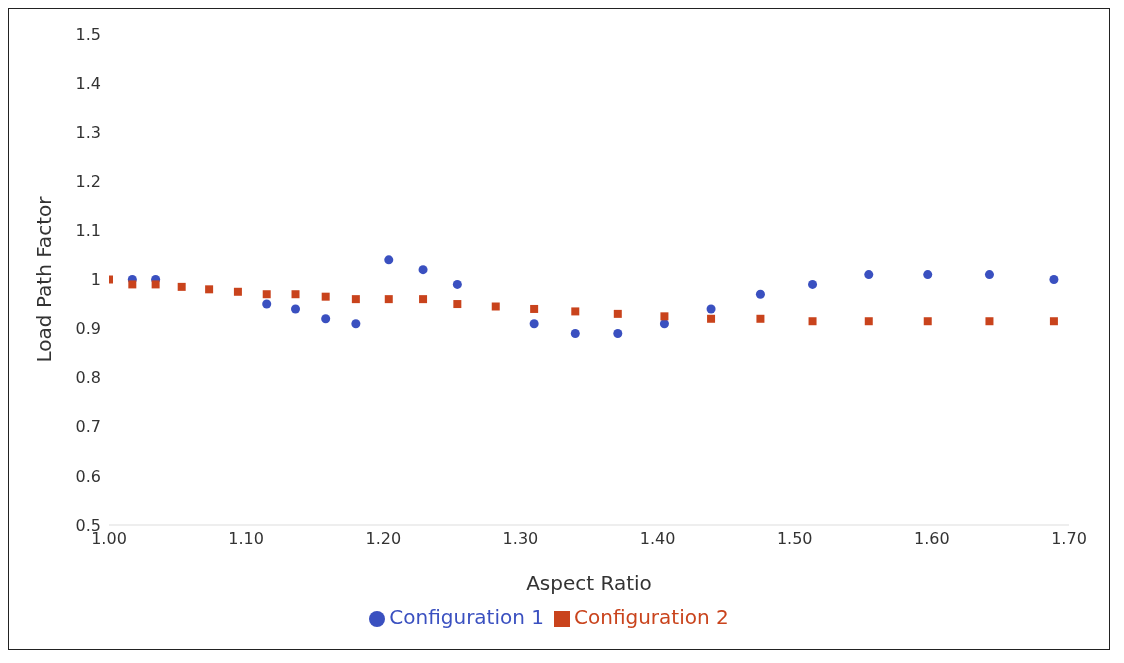 The height and width of the screenshot is (663, 1124). I want to click on legend-label: Configuration 1, so click(466, 617).